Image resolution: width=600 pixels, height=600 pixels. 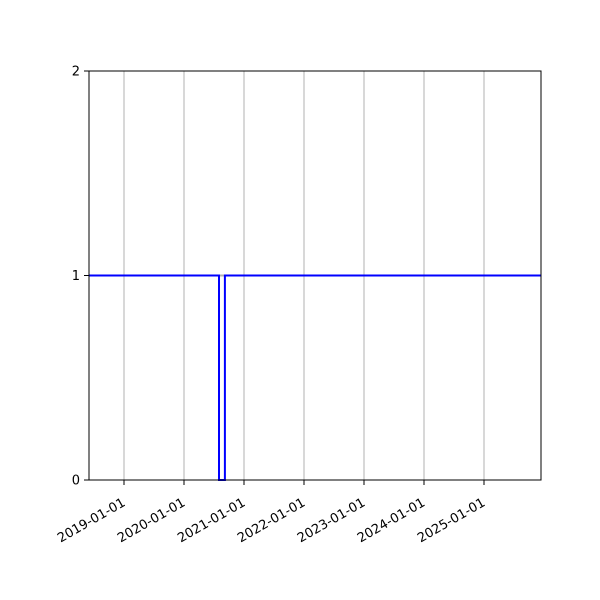 I want to click on x-tick-label: 2025-01-01, so click(x=451, y=520).